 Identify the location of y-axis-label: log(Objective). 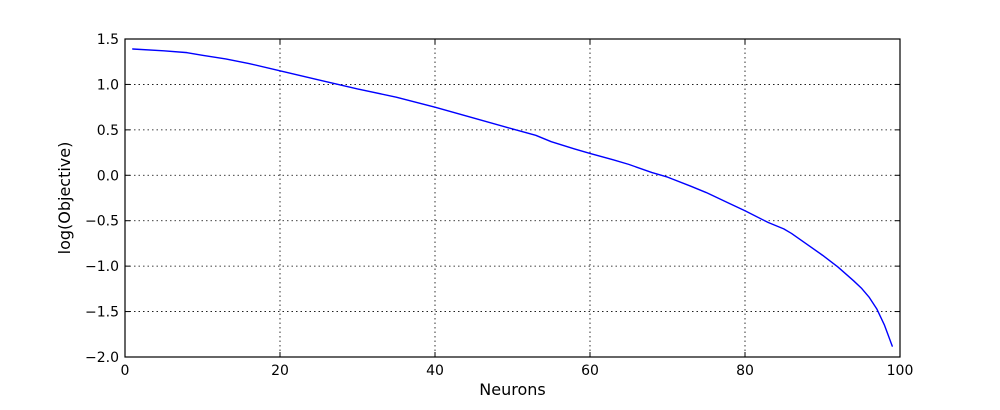
(64, 198).